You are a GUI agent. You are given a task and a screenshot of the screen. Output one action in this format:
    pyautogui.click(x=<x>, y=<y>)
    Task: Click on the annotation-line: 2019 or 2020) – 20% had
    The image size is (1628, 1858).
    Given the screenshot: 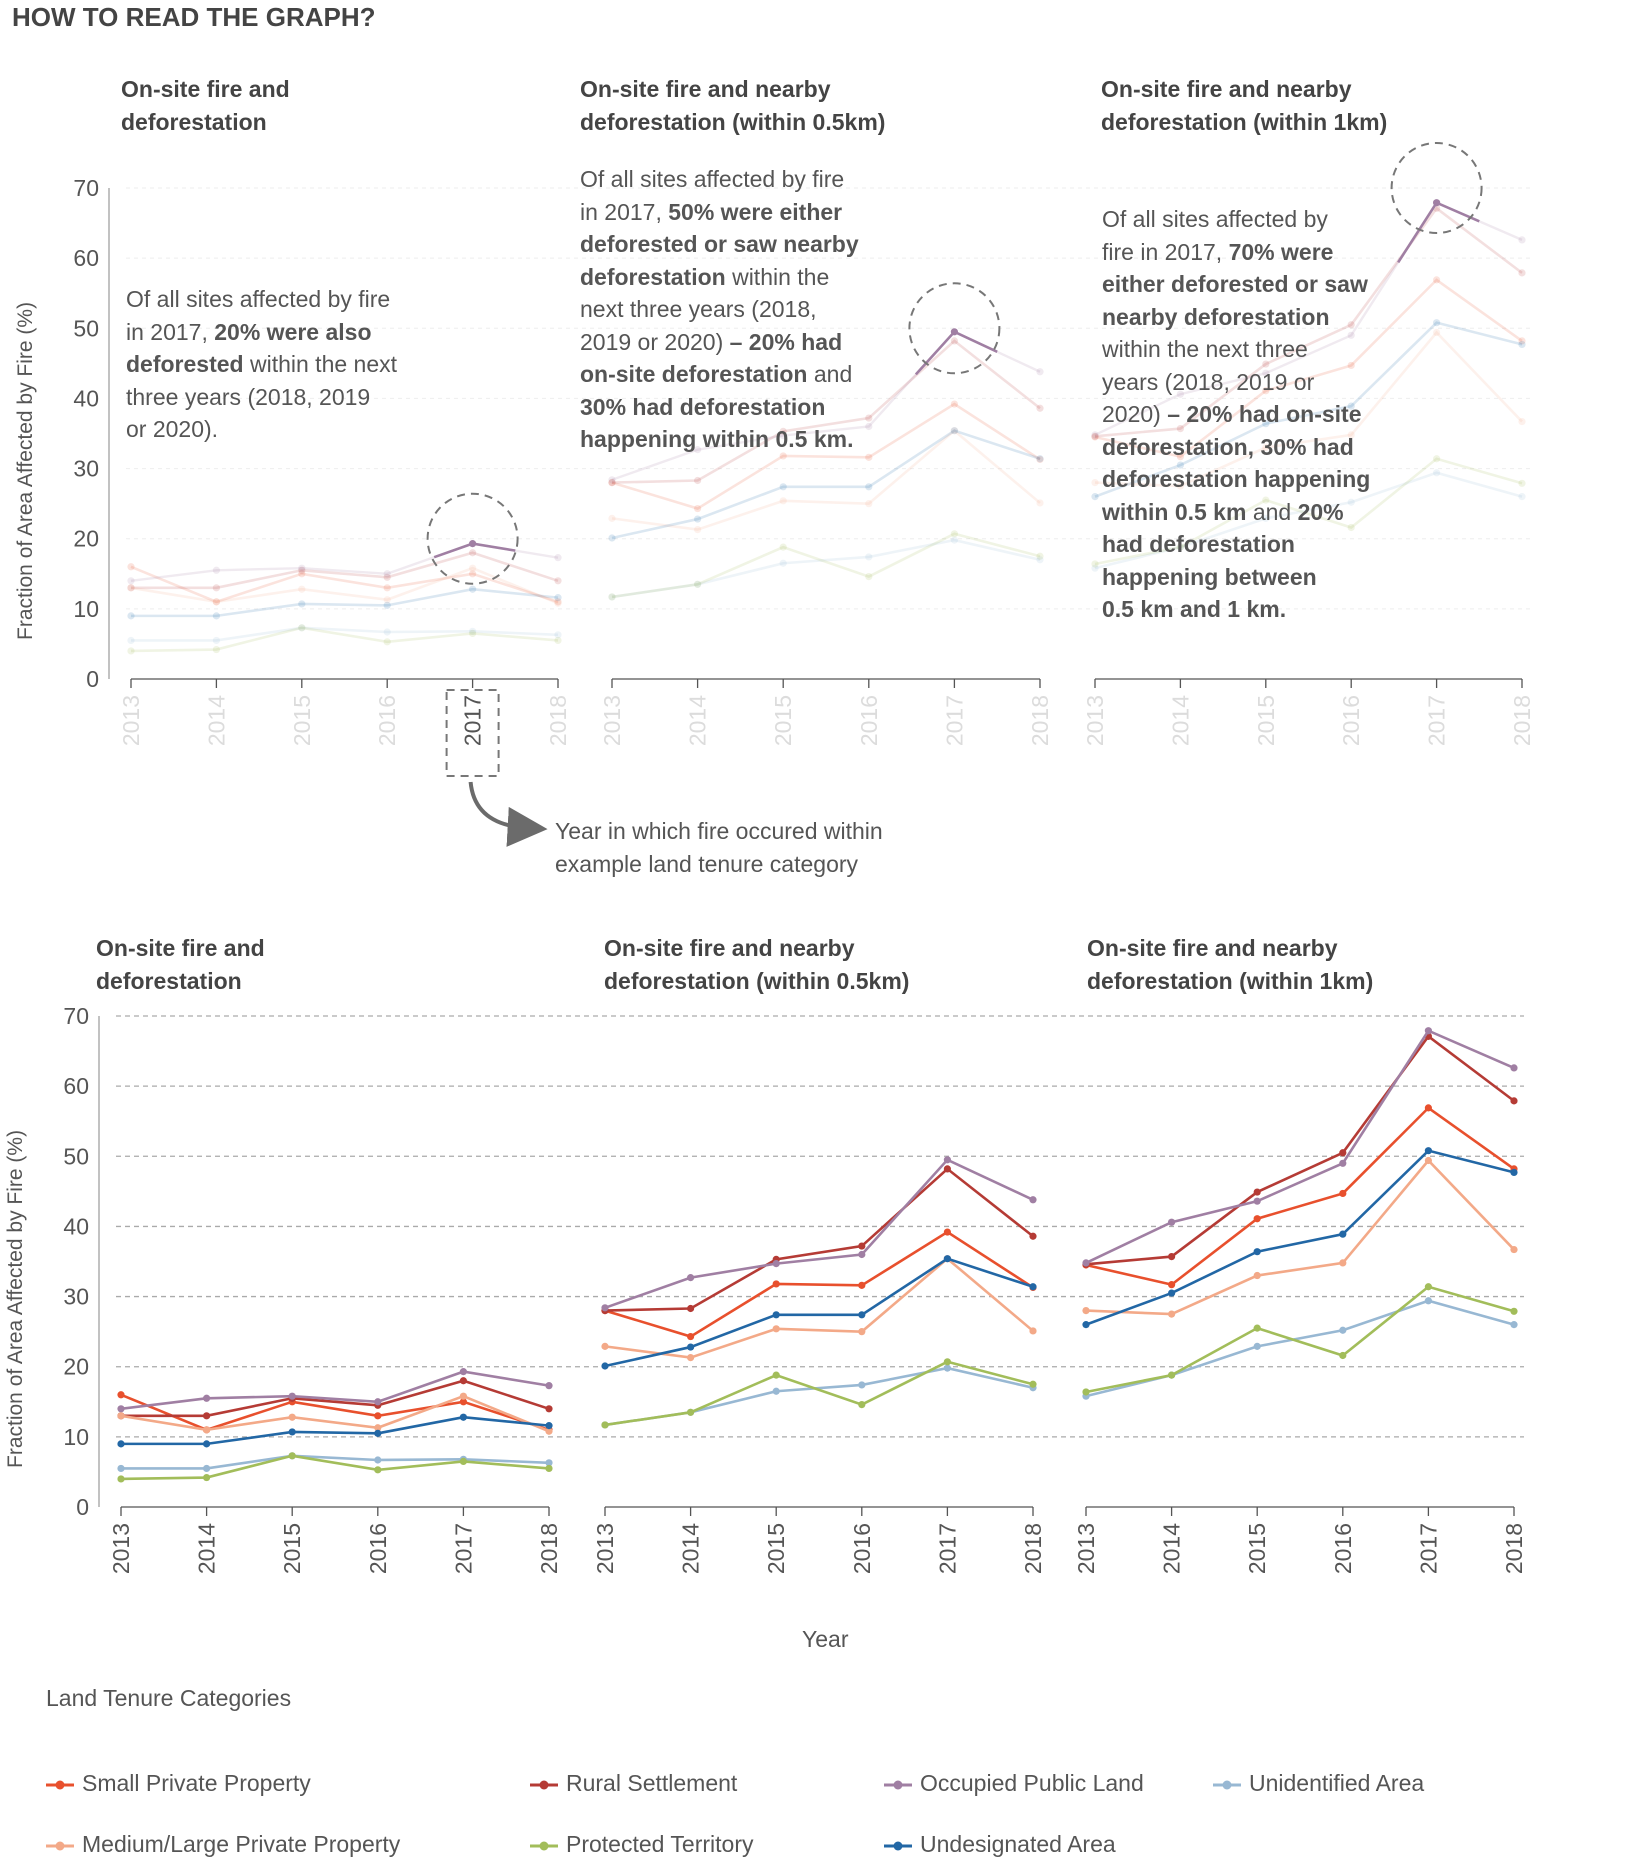 What is the action you would take?
    pyautogui.click(x=719, y=342)
    